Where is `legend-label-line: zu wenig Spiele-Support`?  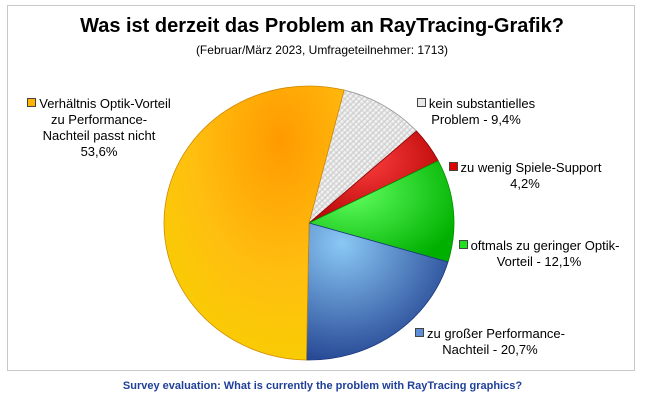 legend-label-line: zu wenig Spiele-Support is located at coordinates (525, 168).